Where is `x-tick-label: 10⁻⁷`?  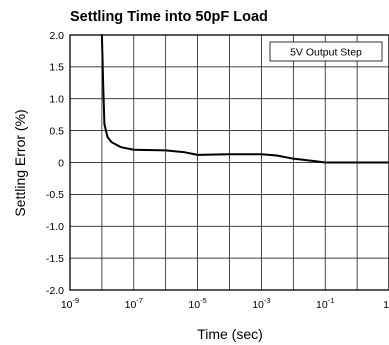
x-tick-label: 10⁻⁷ is located at coordinates (134, 303).